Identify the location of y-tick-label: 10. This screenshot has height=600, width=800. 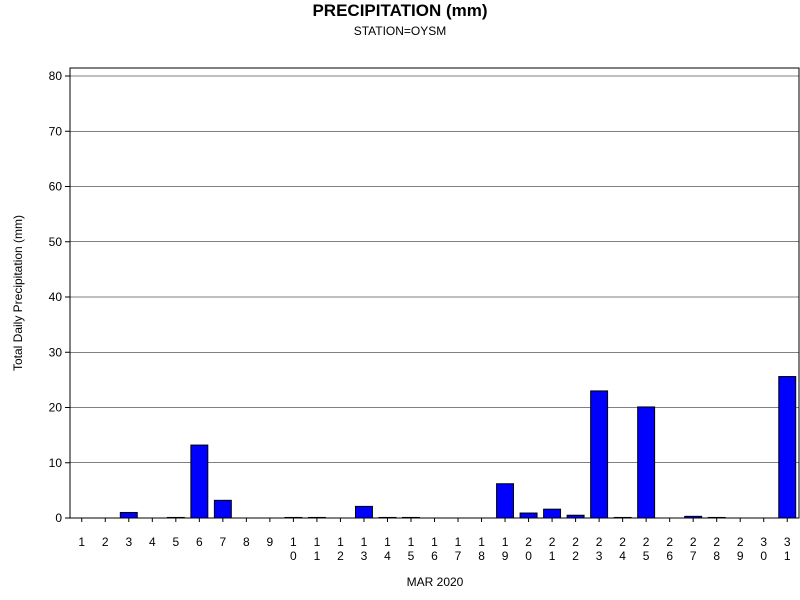
(56, 463).